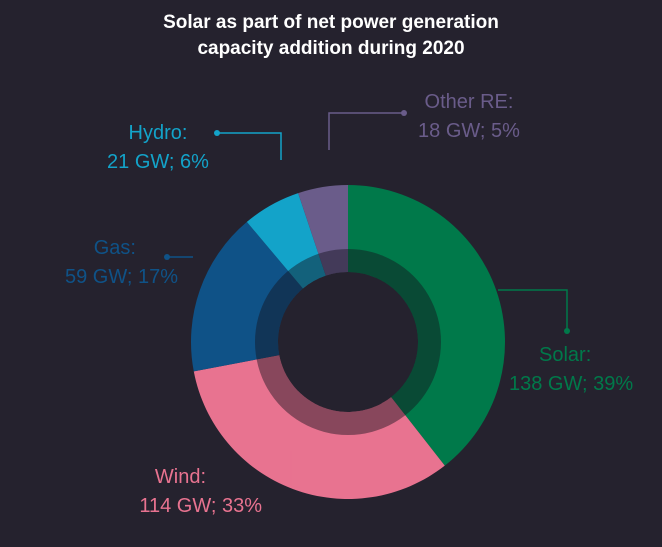 Image resolution: width=662 pixels, height=547 pixels. What do you see at coordinates (565, 355) in the screenshot?
I see `solar-label-name: Solar:` at bounding box center [565, 355].